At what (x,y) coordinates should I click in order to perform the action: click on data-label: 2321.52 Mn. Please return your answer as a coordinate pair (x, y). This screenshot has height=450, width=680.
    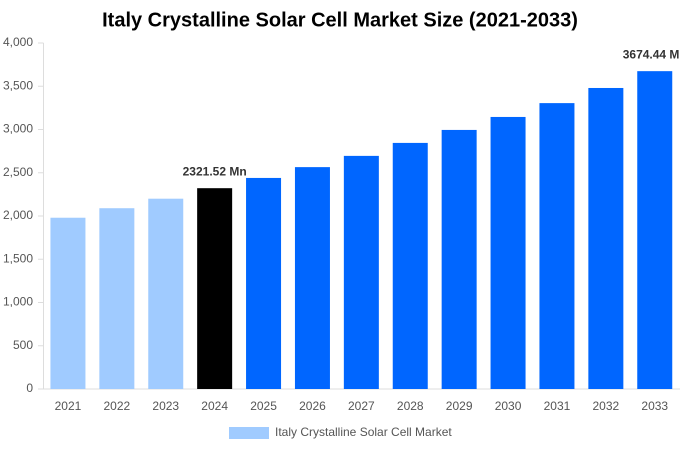
    Looking at the image, I should click on (215, 171).